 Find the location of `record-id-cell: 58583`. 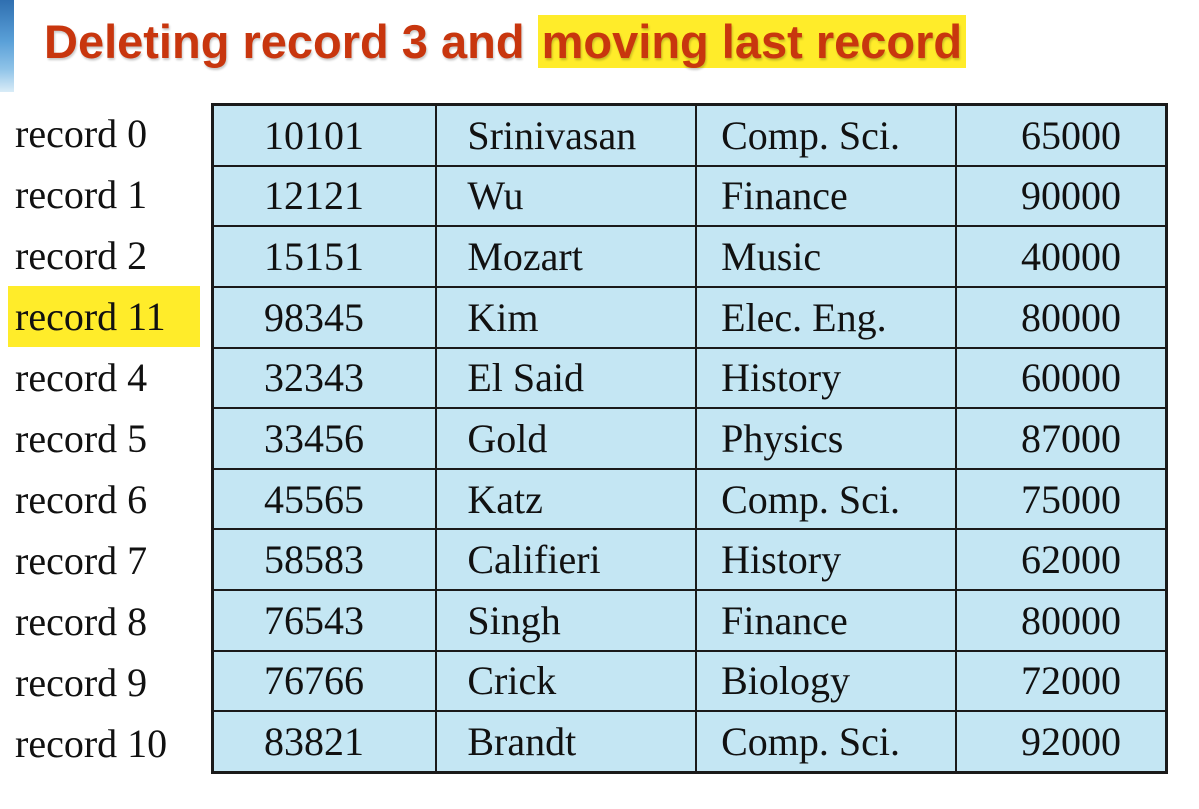

record-id-cell: 58583 is located at coordinates (325, 559).